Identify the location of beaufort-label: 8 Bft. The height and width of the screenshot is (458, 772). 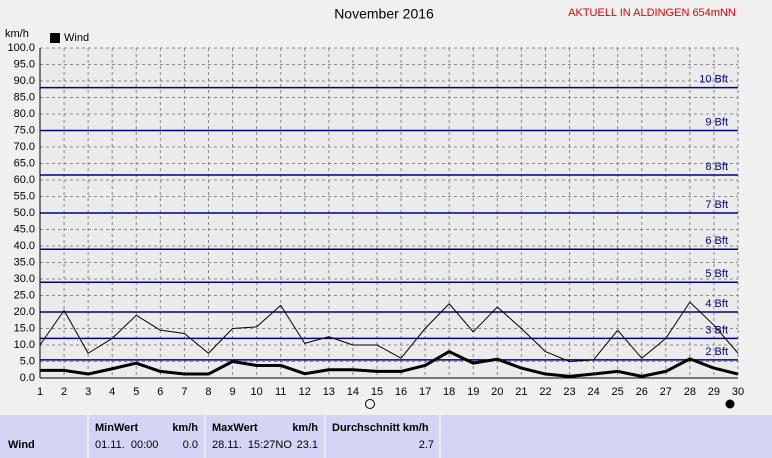
(716, 167).